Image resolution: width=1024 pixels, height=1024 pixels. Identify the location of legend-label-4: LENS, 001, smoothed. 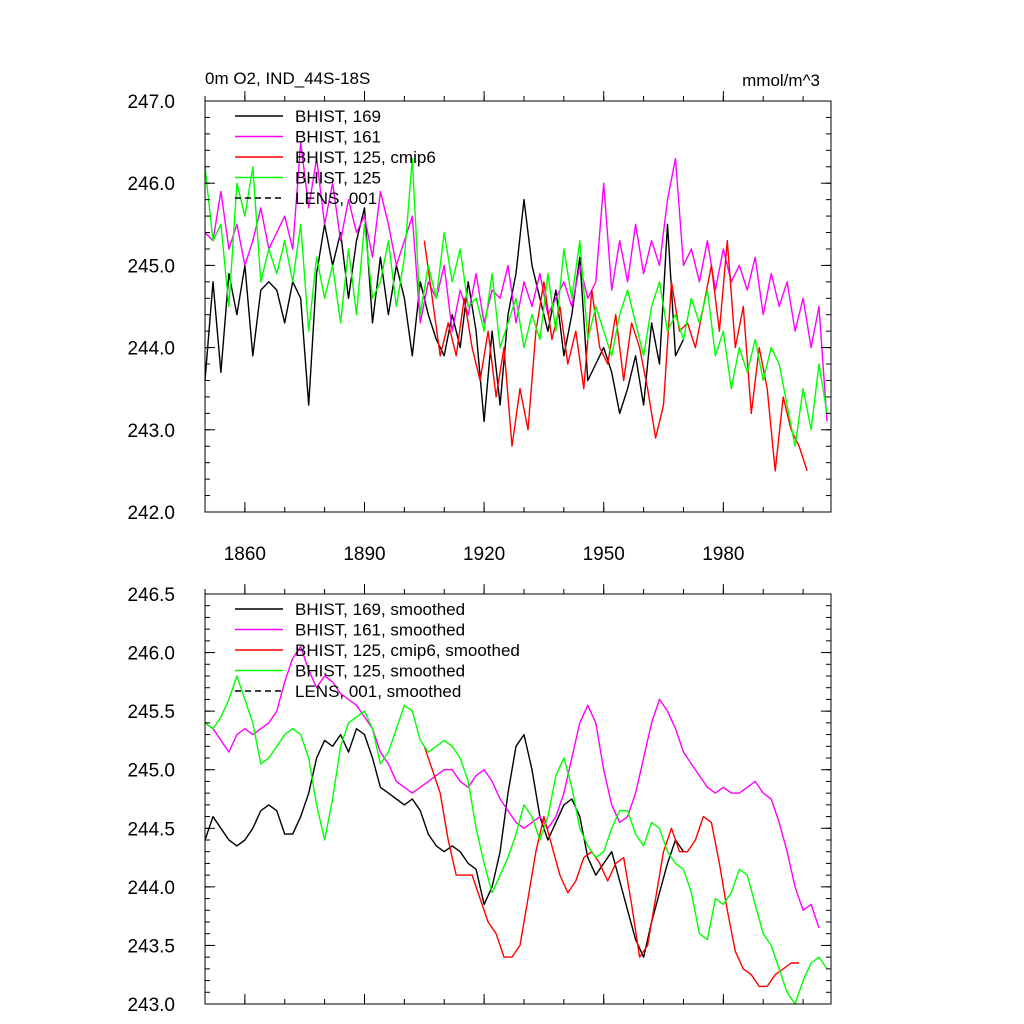
(378, 691).